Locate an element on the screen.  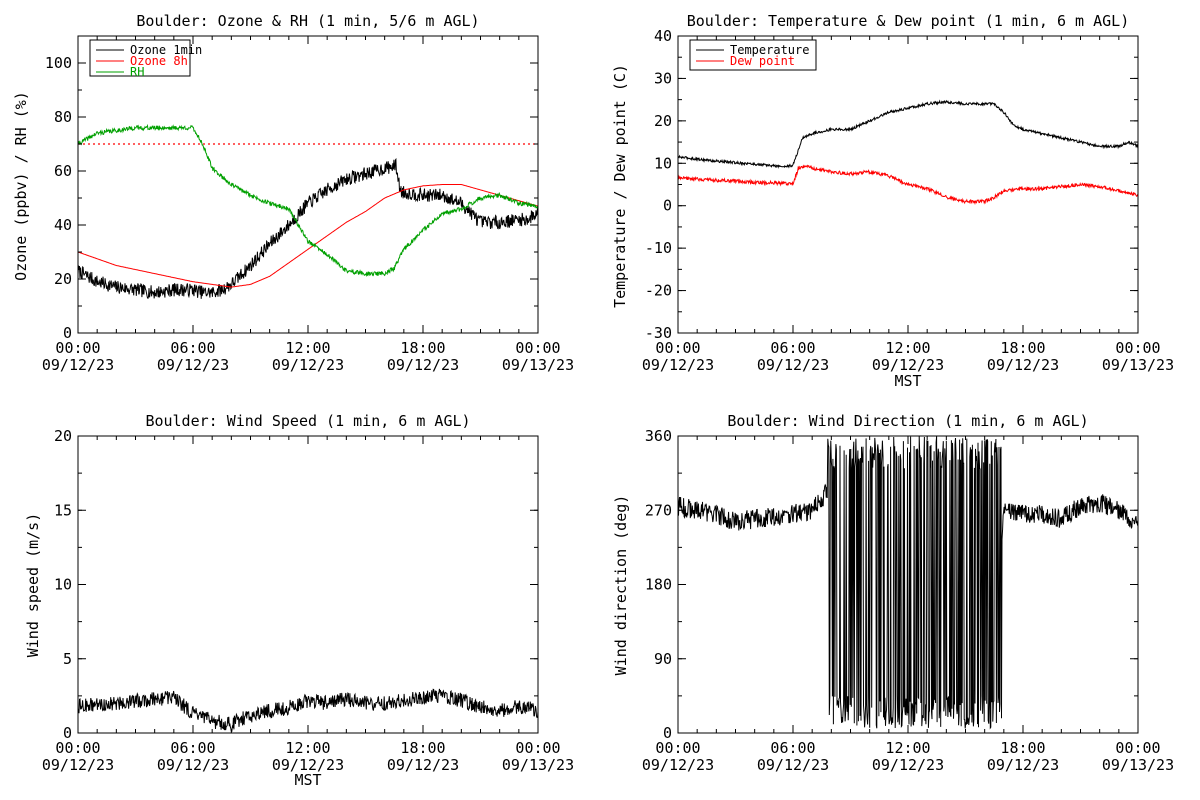
wind-speed-xlabel: MST is located at coordinates (307, 780).